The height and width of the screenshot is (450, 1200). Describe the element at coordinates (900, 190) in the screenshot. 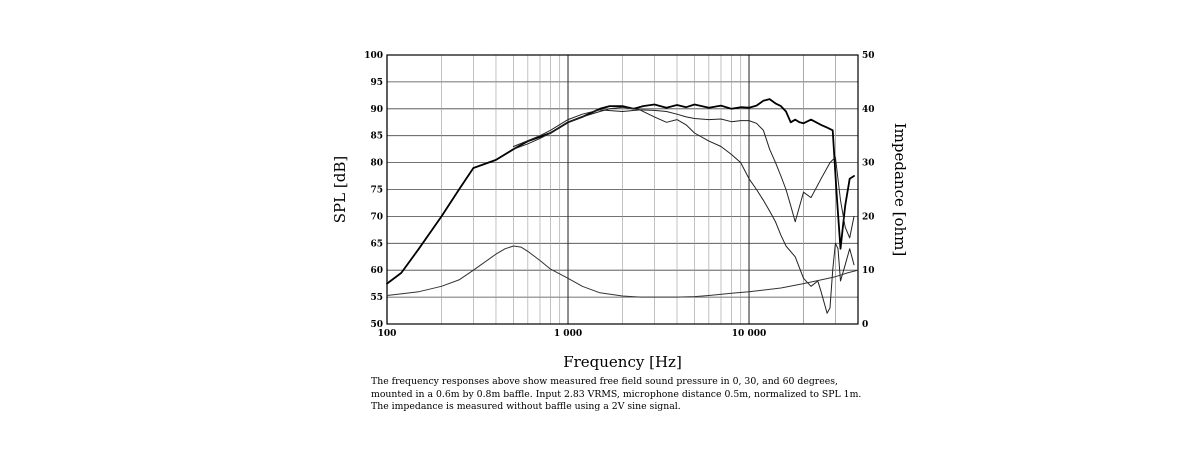

I see `y2-axis-title: Impedance [ohm]` at that location.